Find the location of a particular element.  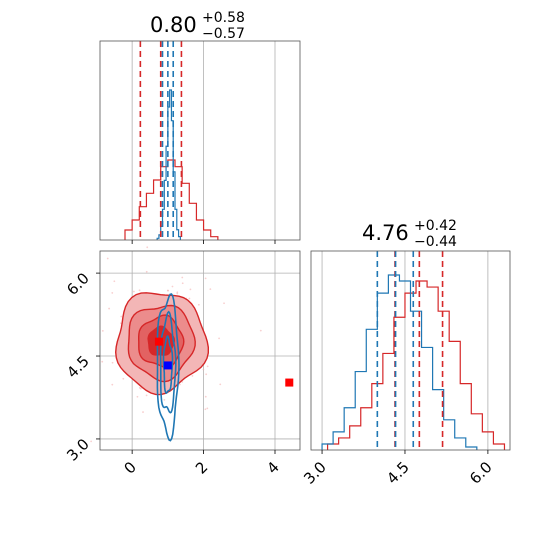

x-tick-label-p1-2: 6.0 is located at coordinates (481, 473).